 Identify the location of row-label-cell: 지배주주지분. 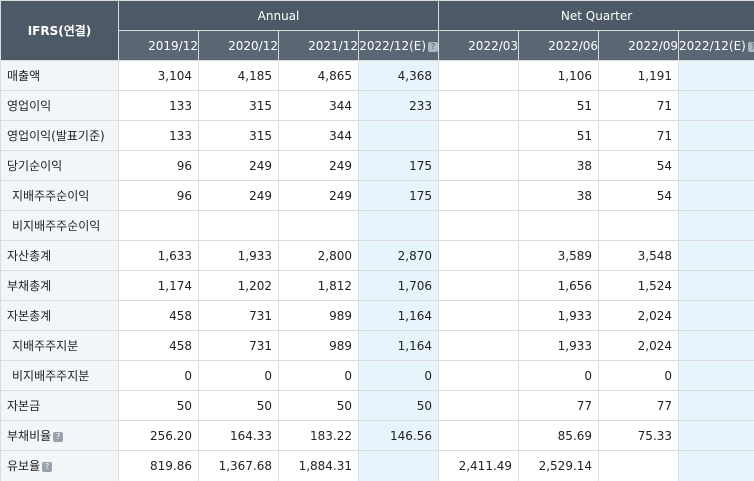
(60, 346).